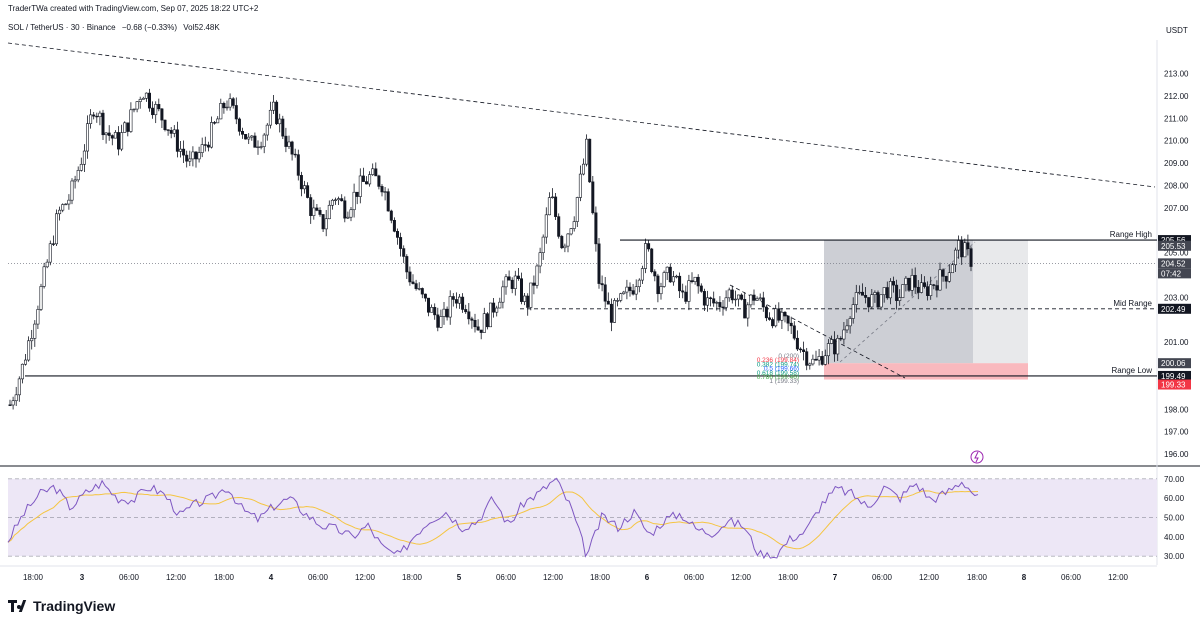  What do you see at coordinates (1176, 253) in the screenshot?
I see `price-tick-9: 205.00` at bounding box center [1176, 253].